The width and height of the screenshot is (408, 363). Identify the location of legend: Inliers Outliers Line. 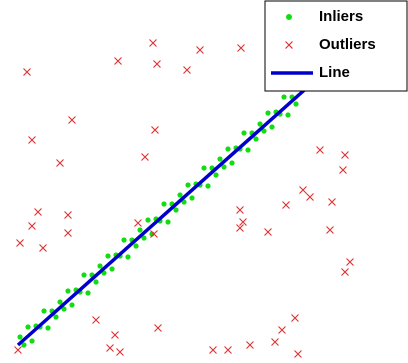
(336, 46).